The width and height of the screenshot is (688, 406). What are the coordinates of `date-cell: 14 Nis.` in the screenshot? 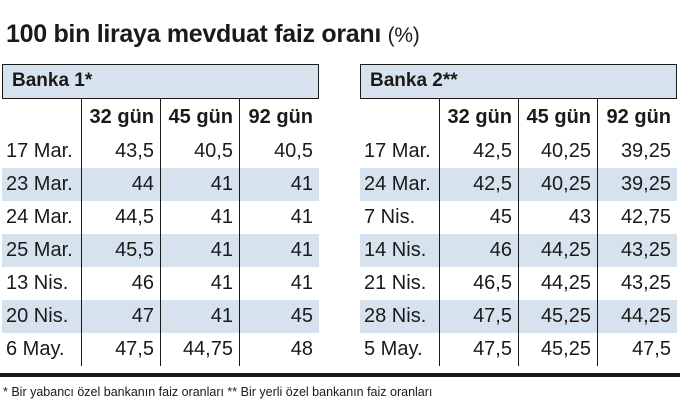 It's located at (400, 250).